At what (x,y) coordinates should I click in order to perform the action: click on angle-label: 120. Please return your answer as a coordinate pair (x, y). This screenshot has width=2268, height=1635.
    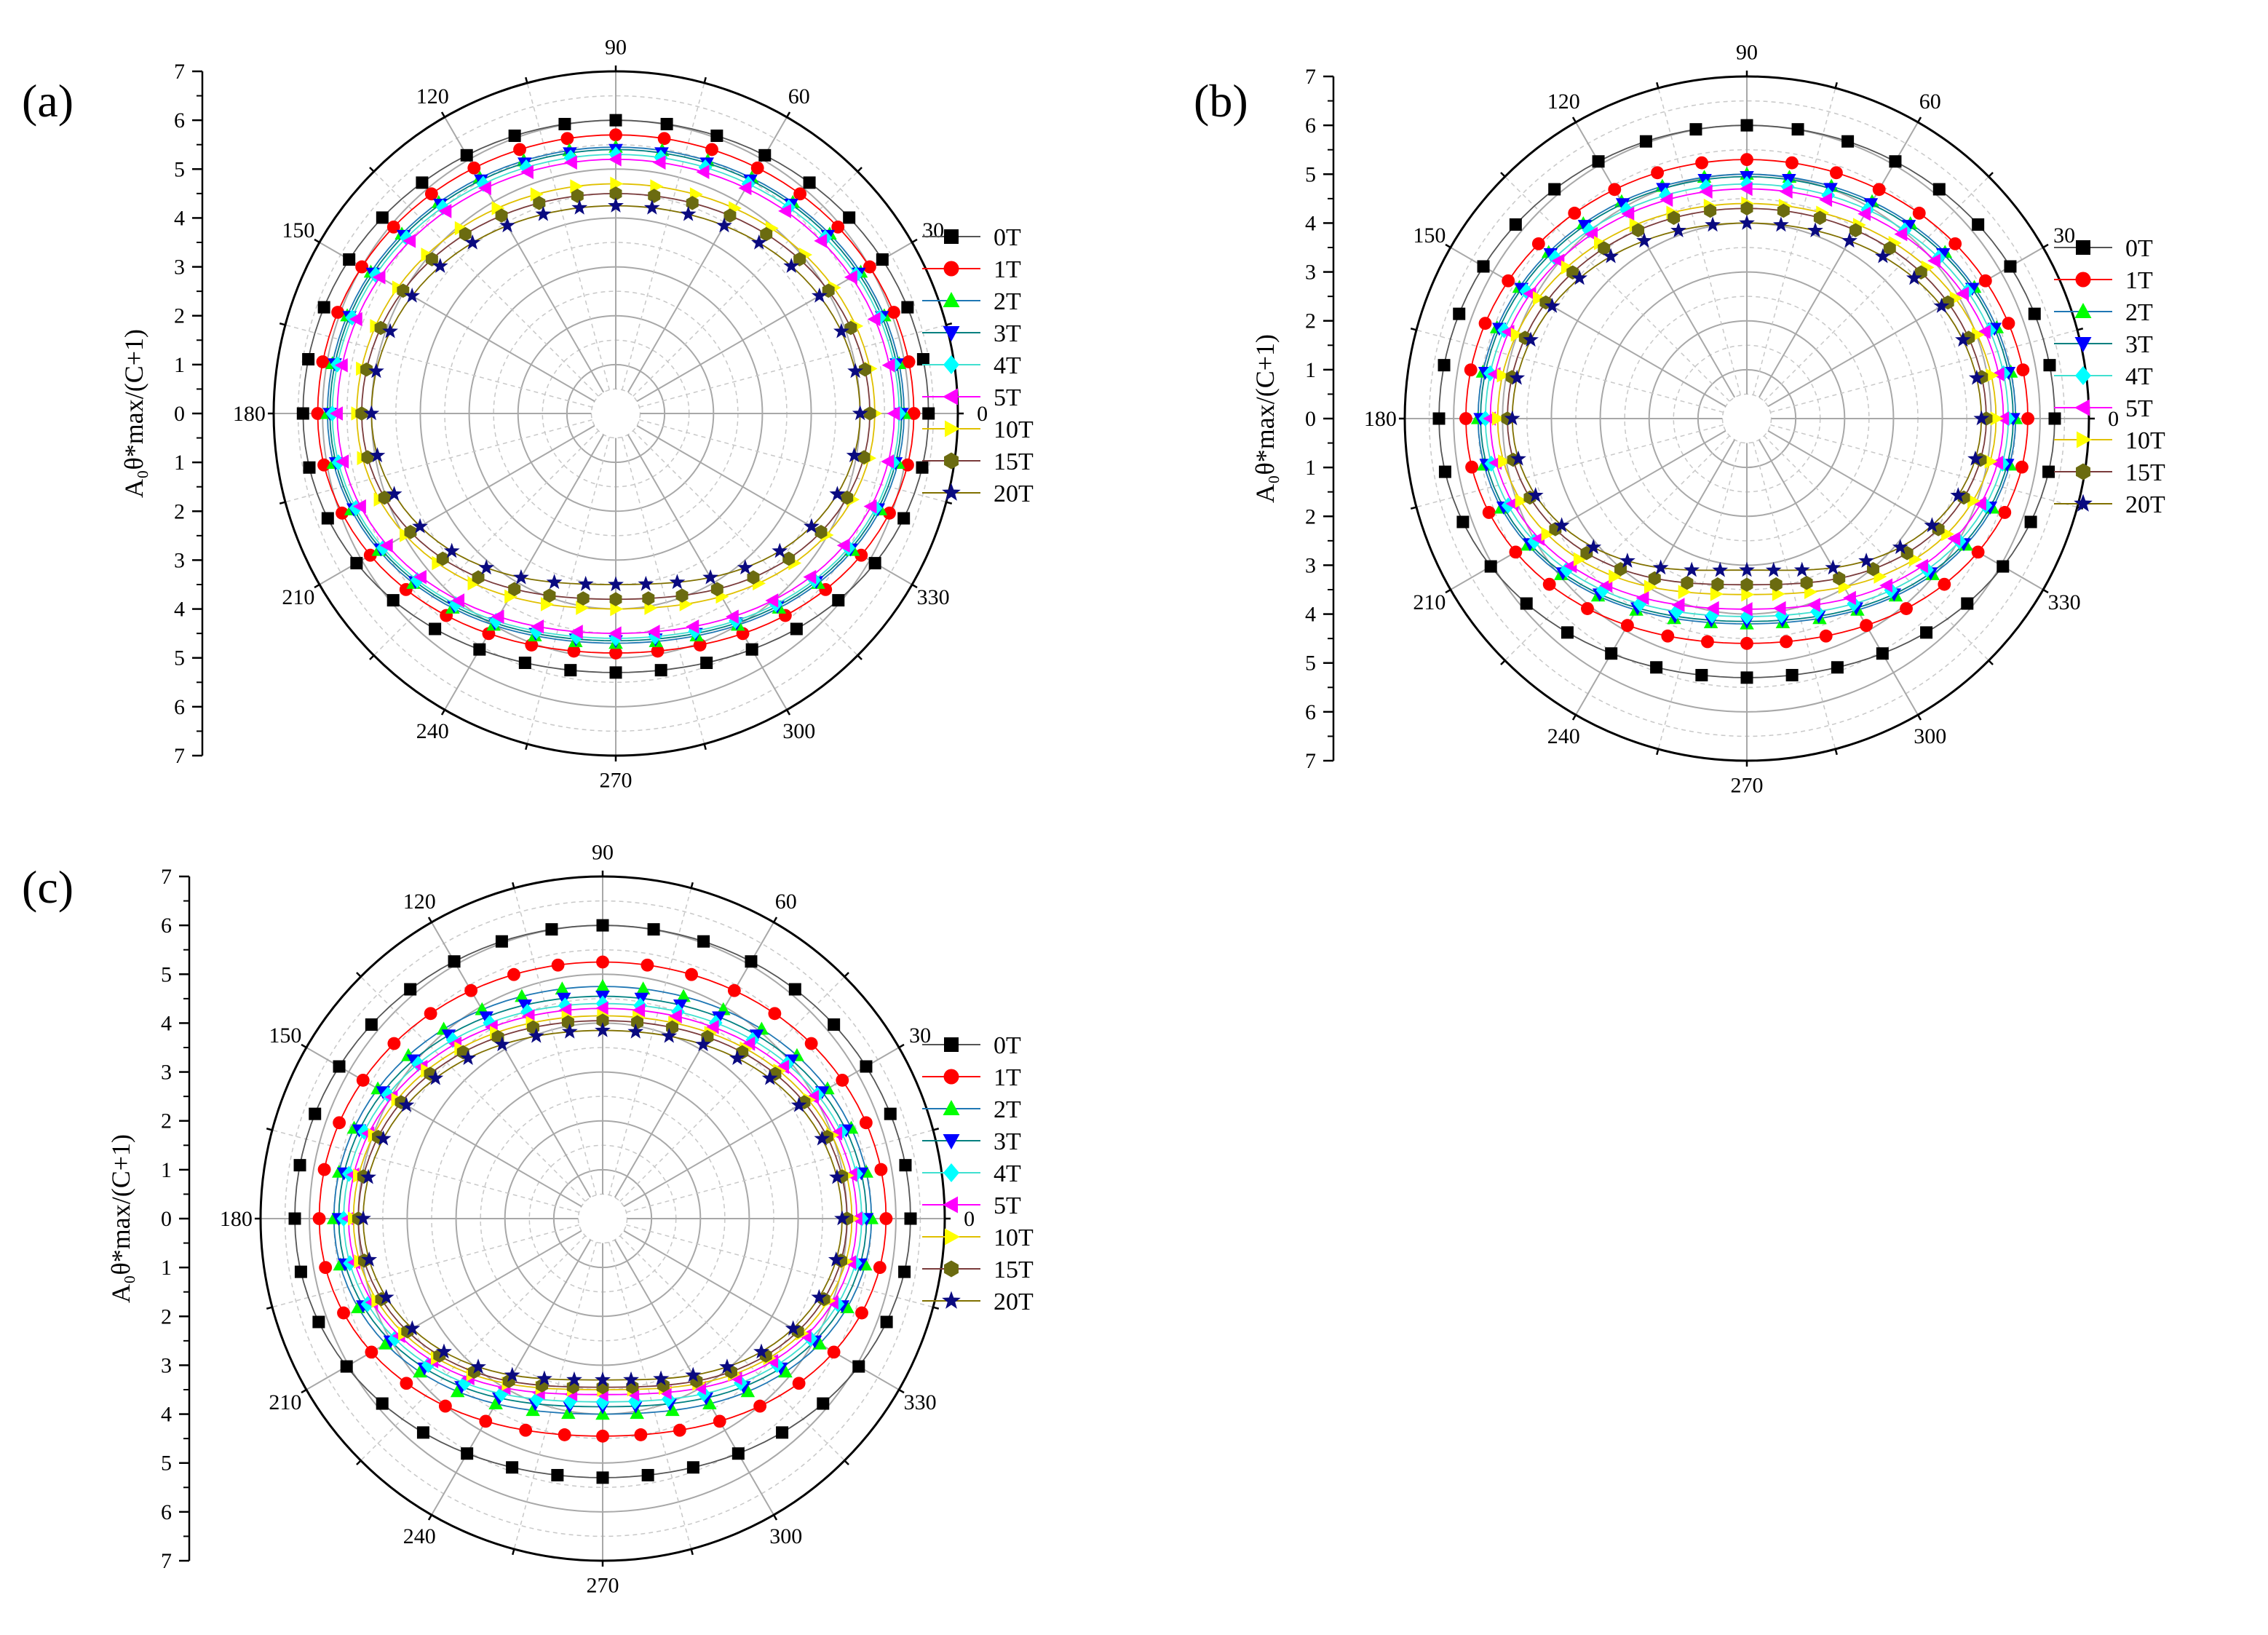
    Looking at the image, I should click on (432, 96).